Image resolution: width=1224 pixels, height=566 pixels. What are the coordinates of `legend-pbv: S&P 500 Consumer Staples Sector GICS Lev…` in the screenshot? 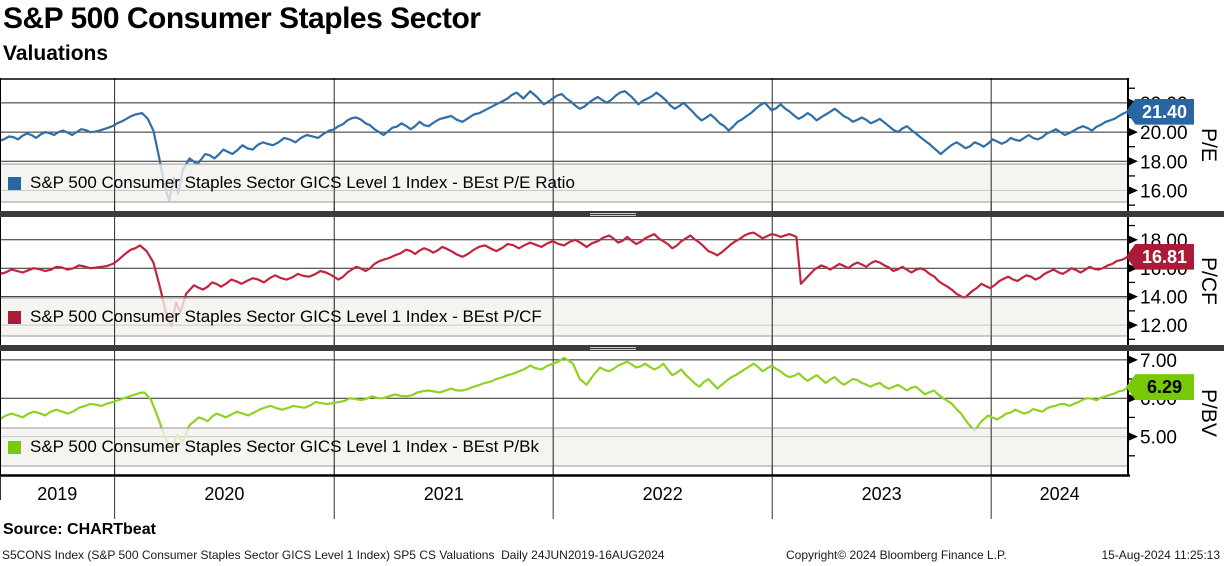 It's located at (273, 447).